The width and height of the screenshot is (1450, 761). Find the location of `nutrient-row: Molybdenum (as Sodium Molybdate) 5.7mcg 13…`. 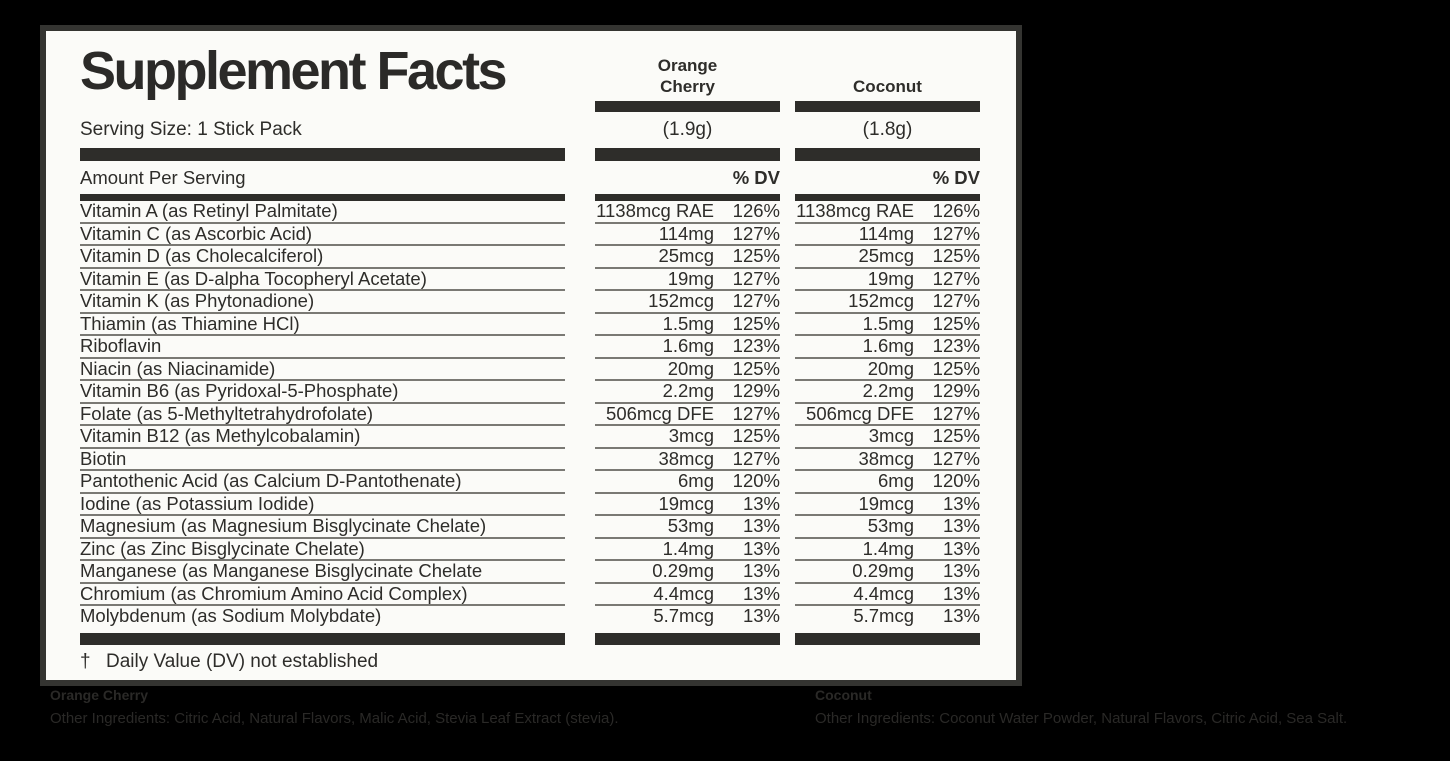

nutrient-row: Molybdenum (as Sodium Molybdate) 5.7mcg 13… is located at coordinates (531, 617).